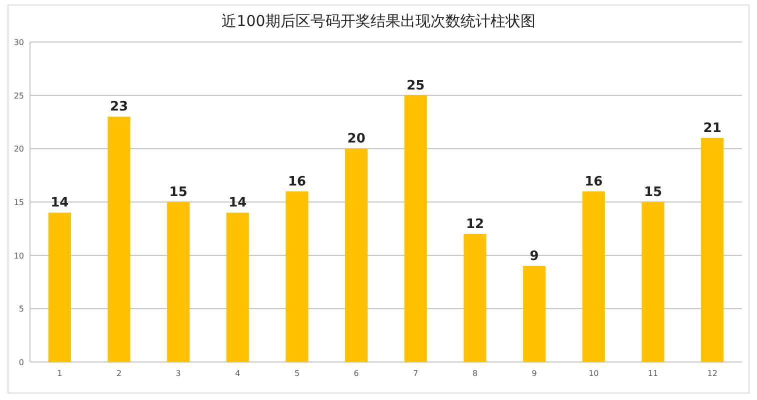 This screenshot has width=757, height=400. Describe the element at coordinates (415, 373) in the screenshot. I see `x-tick-label: 7` at that location.